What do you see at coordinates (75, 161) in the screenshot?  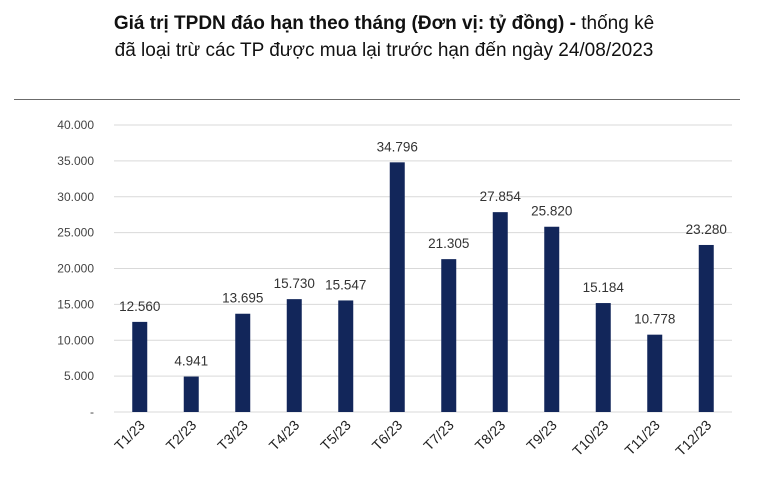 I see `y-tick-label: 35.000` at bounding box center [75, 161].